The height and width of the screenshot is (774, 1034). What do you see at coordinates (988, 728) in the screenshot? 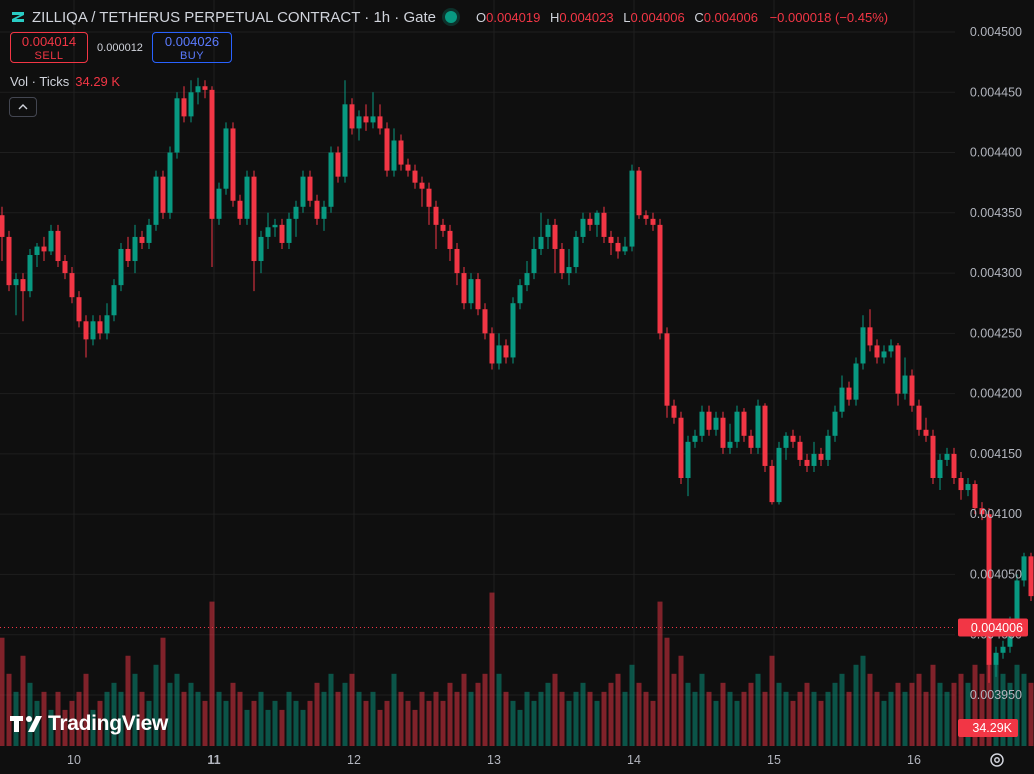
I see `volume-value-badge` at bounding box center [988, 728].